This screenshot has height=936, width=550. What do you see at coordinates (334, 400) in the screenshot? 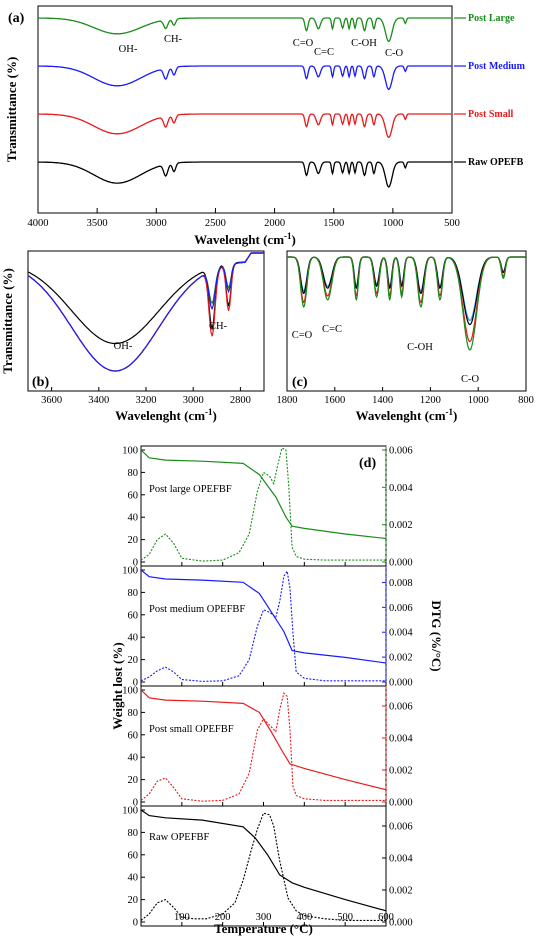
I see `panel-c-xtick-label: 1600` at bounding box center [334, 400].